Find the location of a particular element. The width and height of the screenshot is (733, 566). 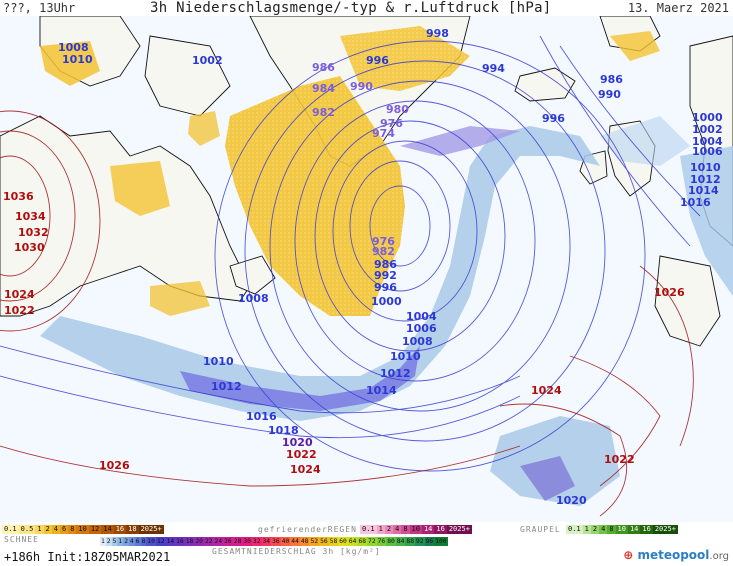

rain-scale-step: 5 is located at coordinates (114, 541).